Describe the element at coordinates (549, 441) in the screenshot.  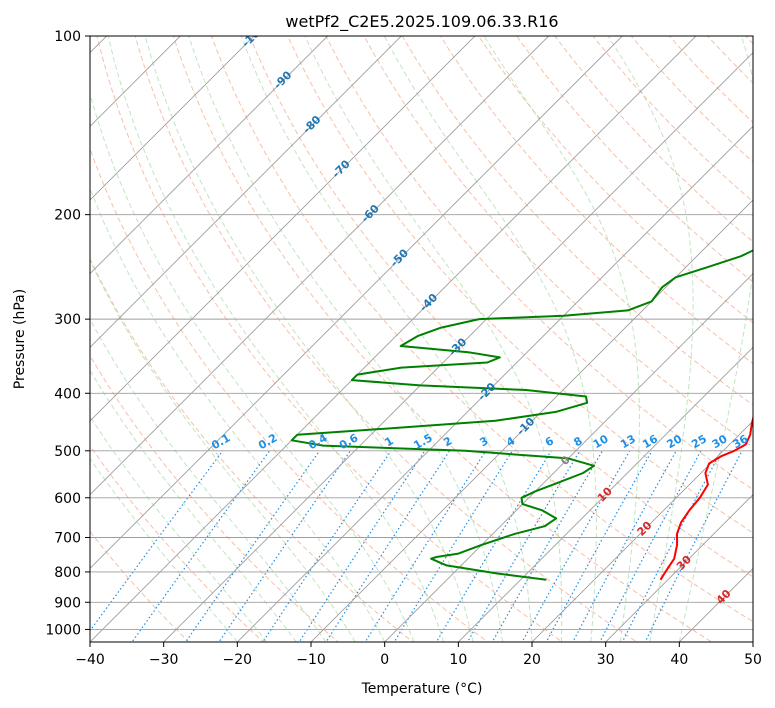
I see `mixing-ratio-label: 6` at that location.